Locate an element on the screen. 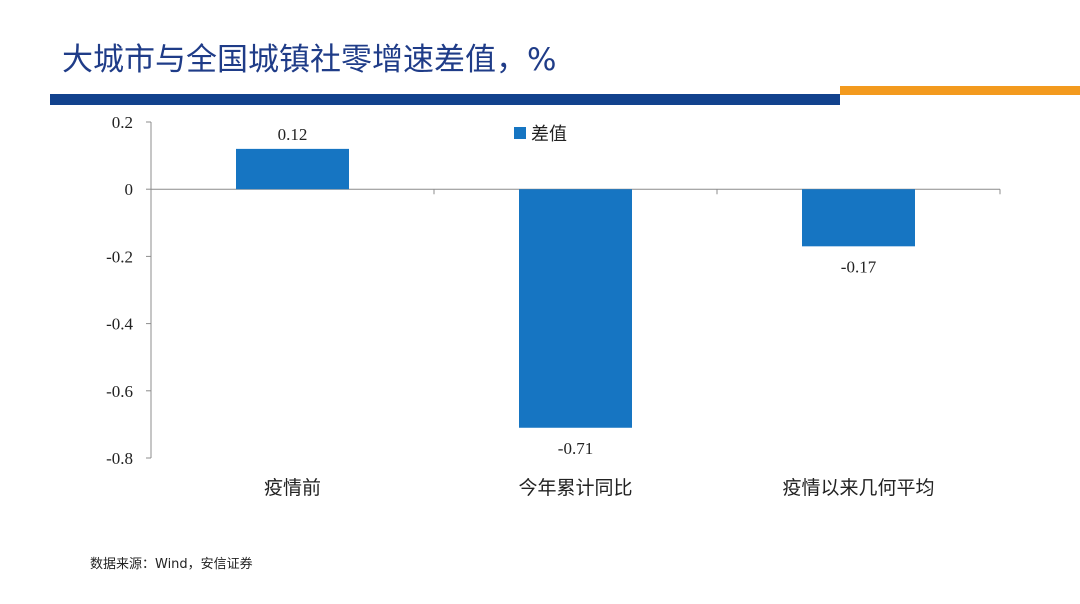  y-tick-label: 0.2 is located at coordinates (122, 122).